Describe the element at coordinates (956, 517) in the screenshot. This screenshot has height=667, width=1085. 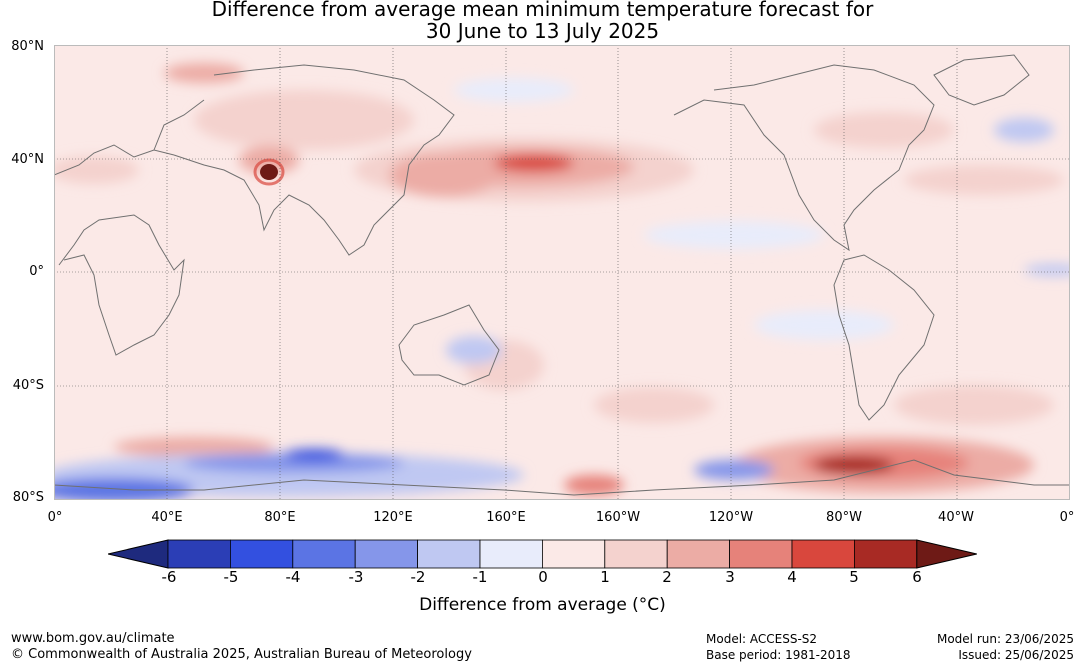
I see `lon-label-40w: 40°W` at that location.